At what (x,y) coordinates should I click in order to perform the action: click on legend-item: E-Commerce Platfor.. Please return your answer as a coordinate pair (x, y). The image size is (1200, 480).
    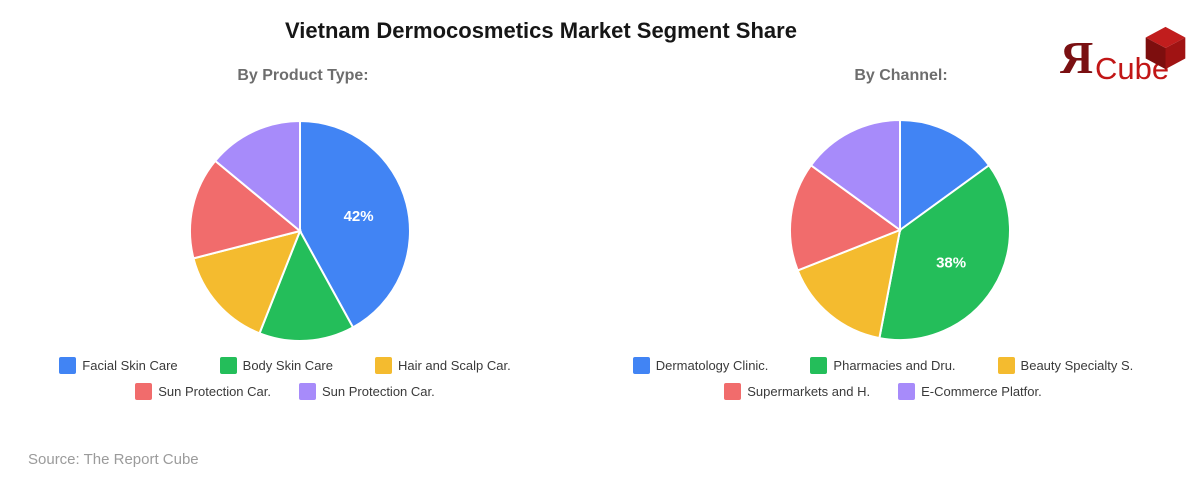
    Looking at the image, I should click on (970, 391).